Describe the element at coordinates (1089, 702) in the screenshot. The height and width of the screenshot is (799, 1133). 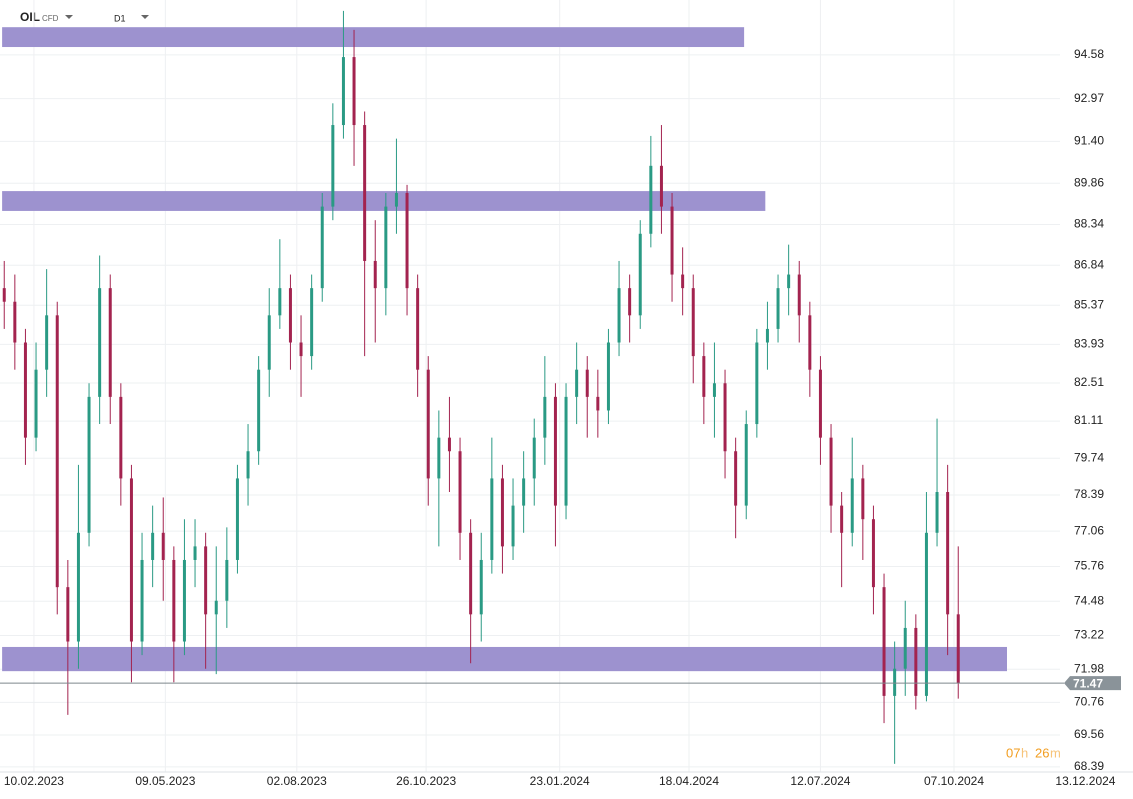
I see `y-tick-label: 70.76` at that location.